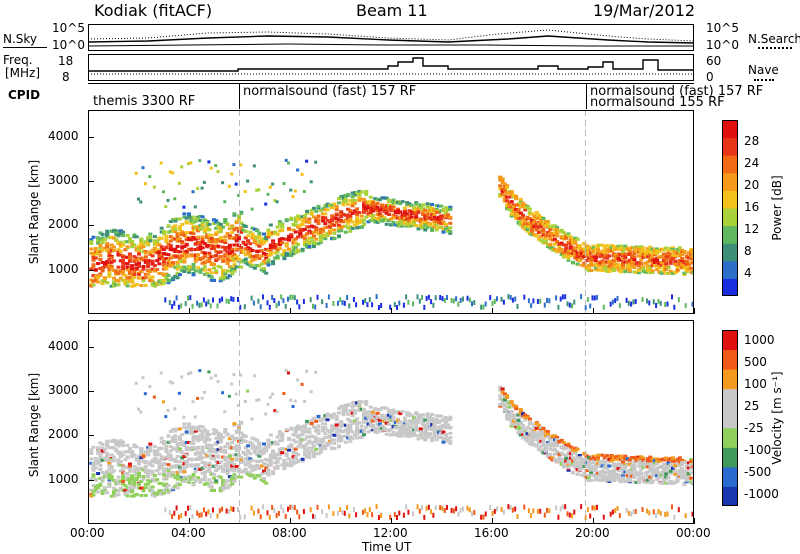 The height and width of the screenshot is (554, 800). Describe the element at coordinates (752, 141) in the screenshot. I see `colorbar-tick-label: 28` at that location.